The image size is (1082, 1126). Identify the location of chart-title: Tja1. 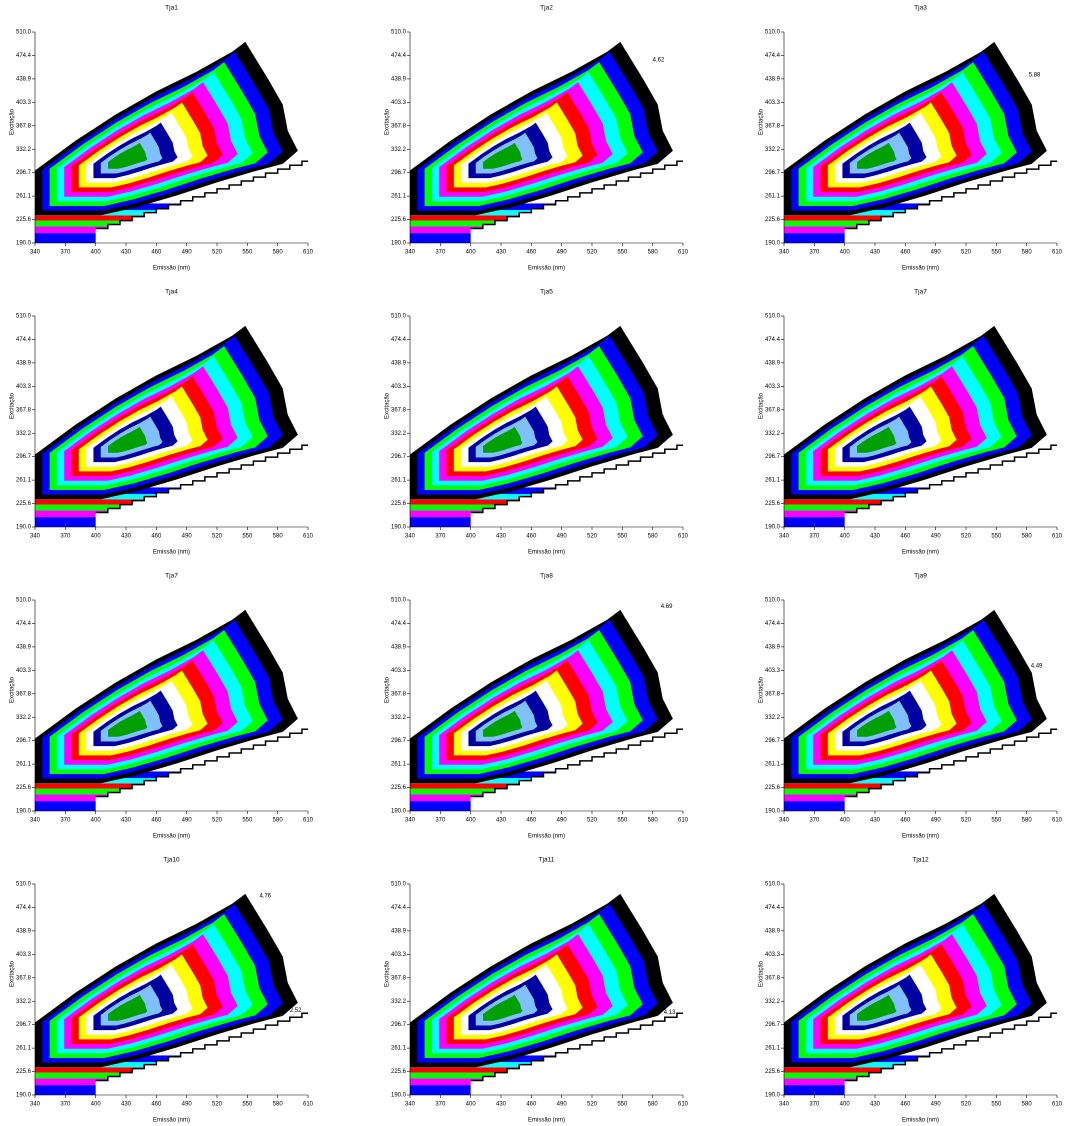
(171, 8).